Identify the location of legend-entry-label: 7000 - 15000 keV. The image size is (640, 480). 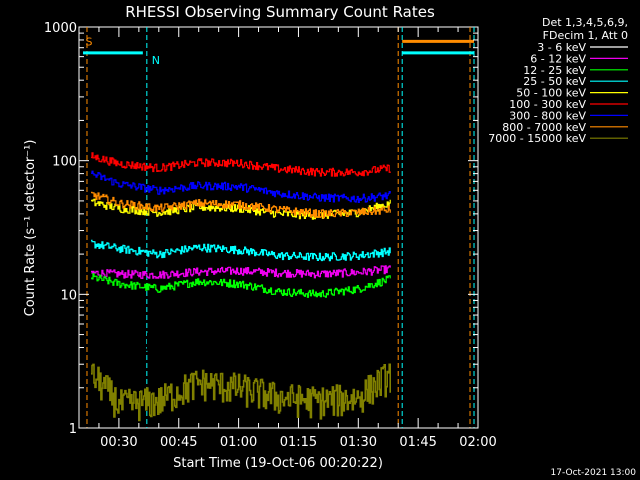
(537, 138).